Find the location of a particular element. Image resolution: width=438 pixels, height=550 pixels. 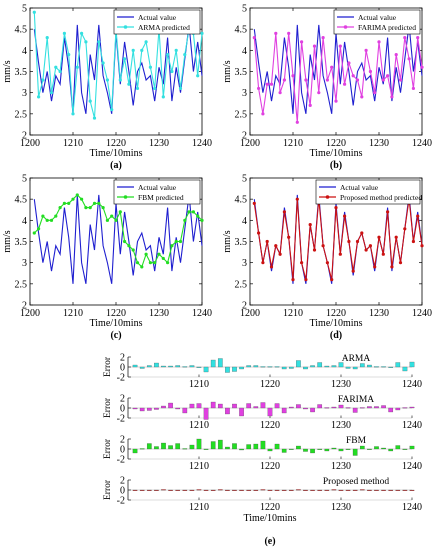

error-subplot-1: -202 1210 1220 1230 1240 Error FARIMA is located at coordinates (262, 413).